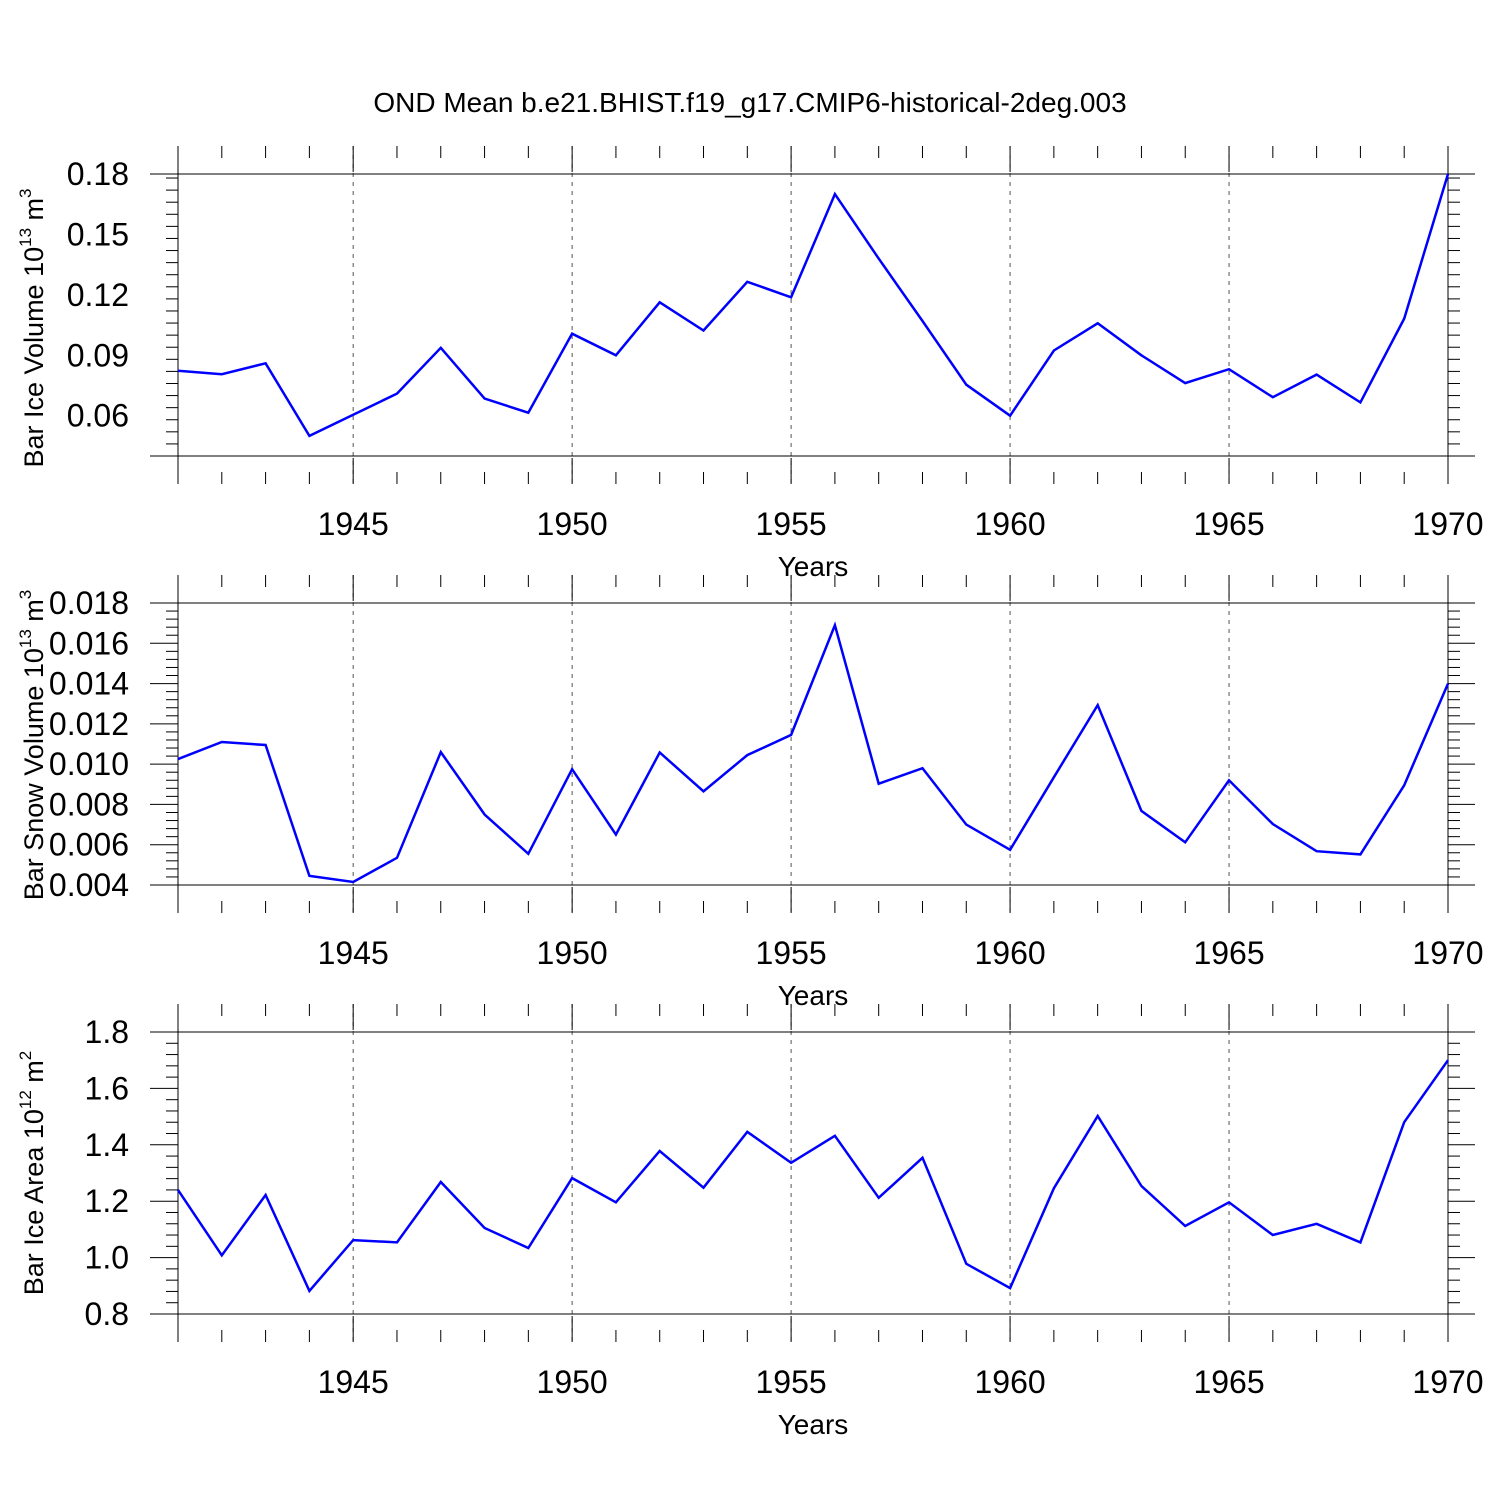 The height and width of the screenshot is (1505, 1500). Describe the element at coordinates (107, 1314) in the screenshot. I see `y-tick-label: 0.8` at that location.